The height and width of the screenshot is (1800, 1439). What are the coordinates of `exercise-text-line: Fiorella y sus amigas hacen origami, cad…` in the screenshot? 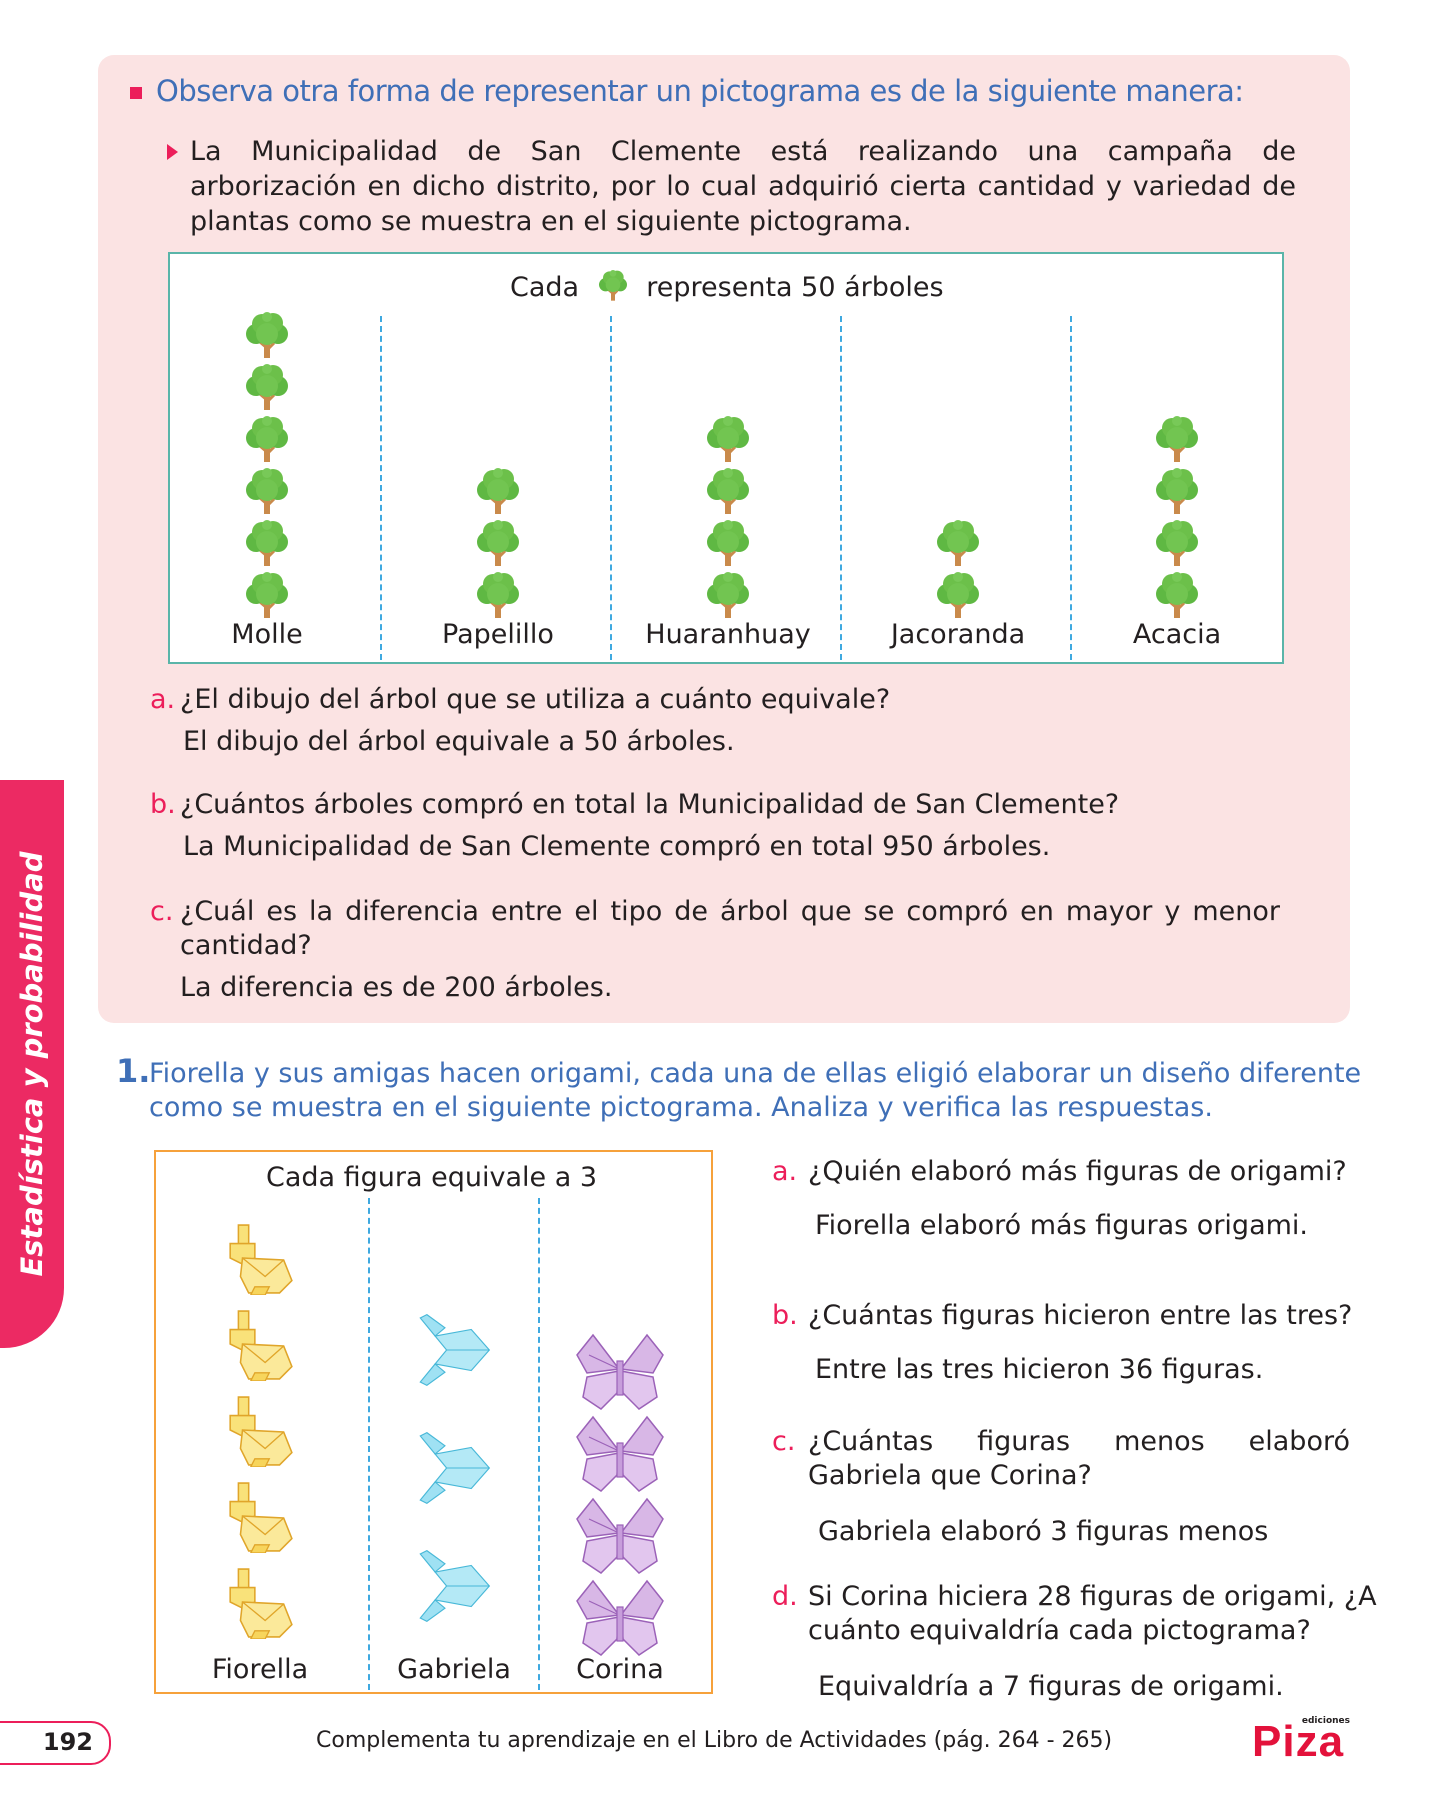 It's located at (755, 1073).